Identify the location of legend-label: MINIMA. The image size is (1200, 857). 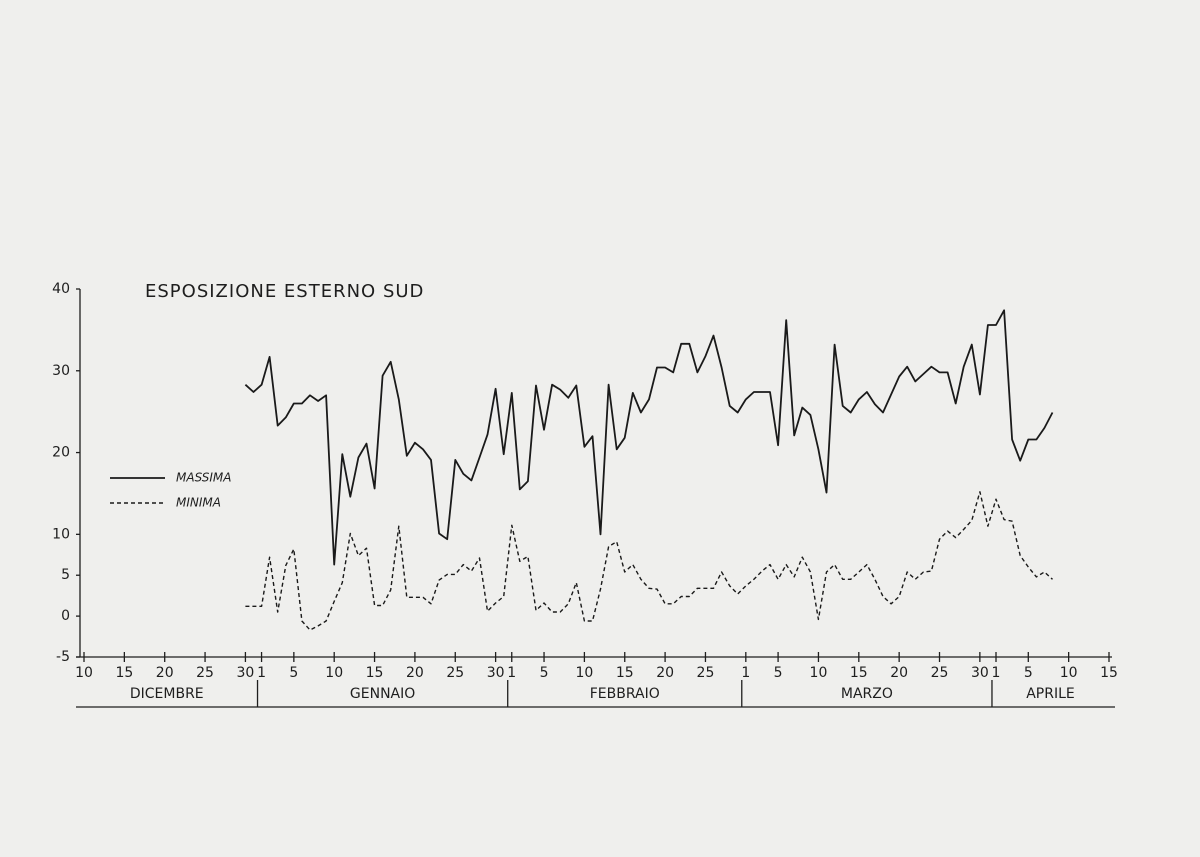
(198, 503).